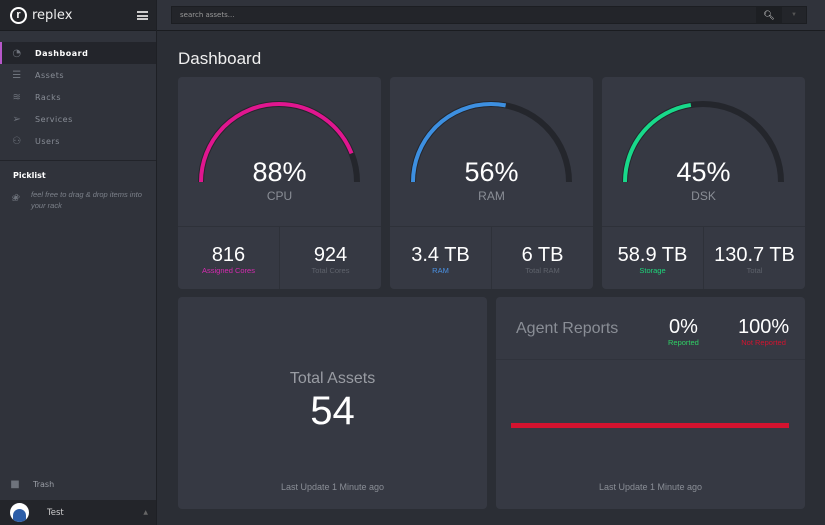 The image size is (825, 525). Describe the element at coordinates (54, 119) in the screenshot. I see `sidebar-item-label: Services` at that location.